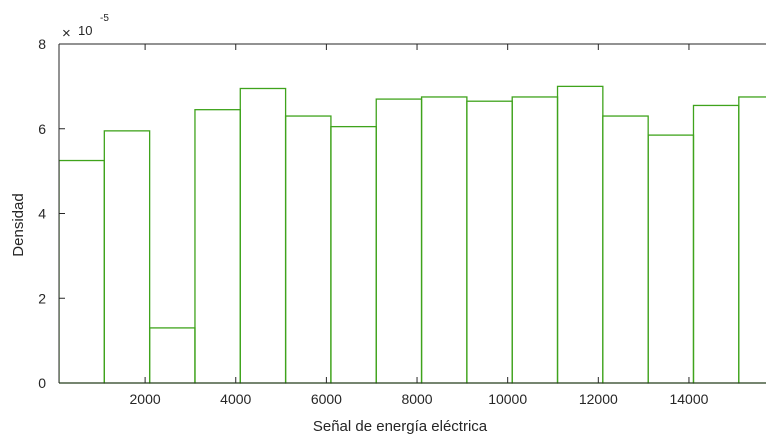  Describe the element at coordinates (507, 399) in the screenshot. I see `x-tick-label: 10000` at that location.